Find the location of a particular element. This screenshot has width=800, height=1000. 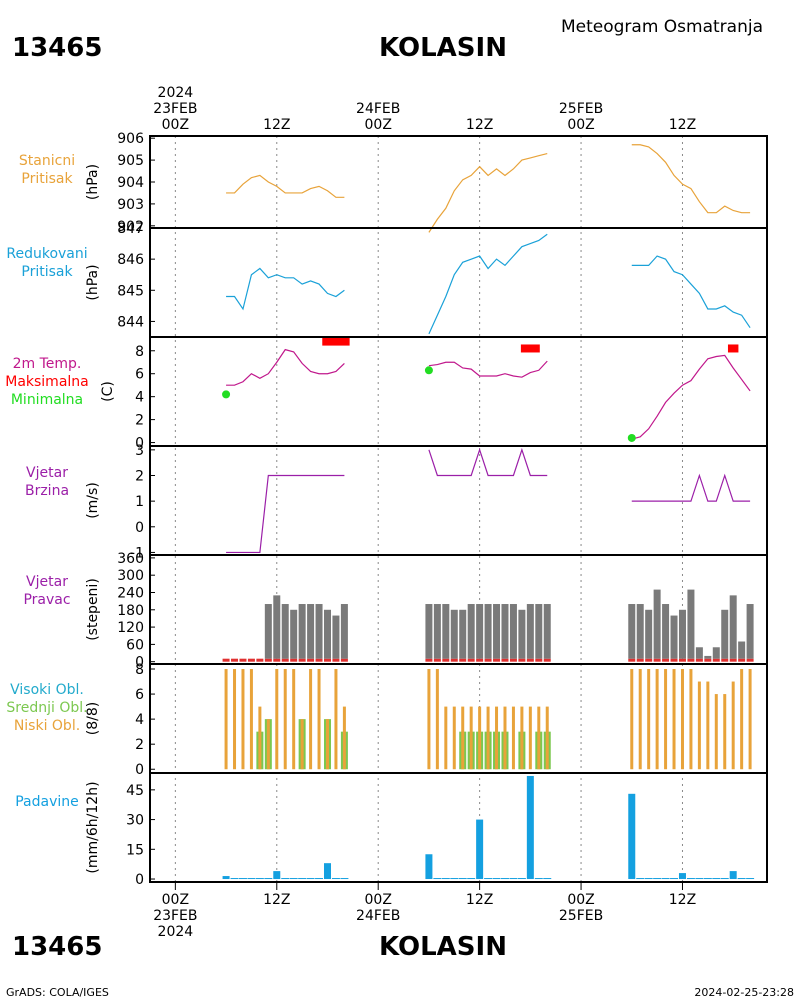

y-tick-label: 2 is located at coordinates (139, 476).